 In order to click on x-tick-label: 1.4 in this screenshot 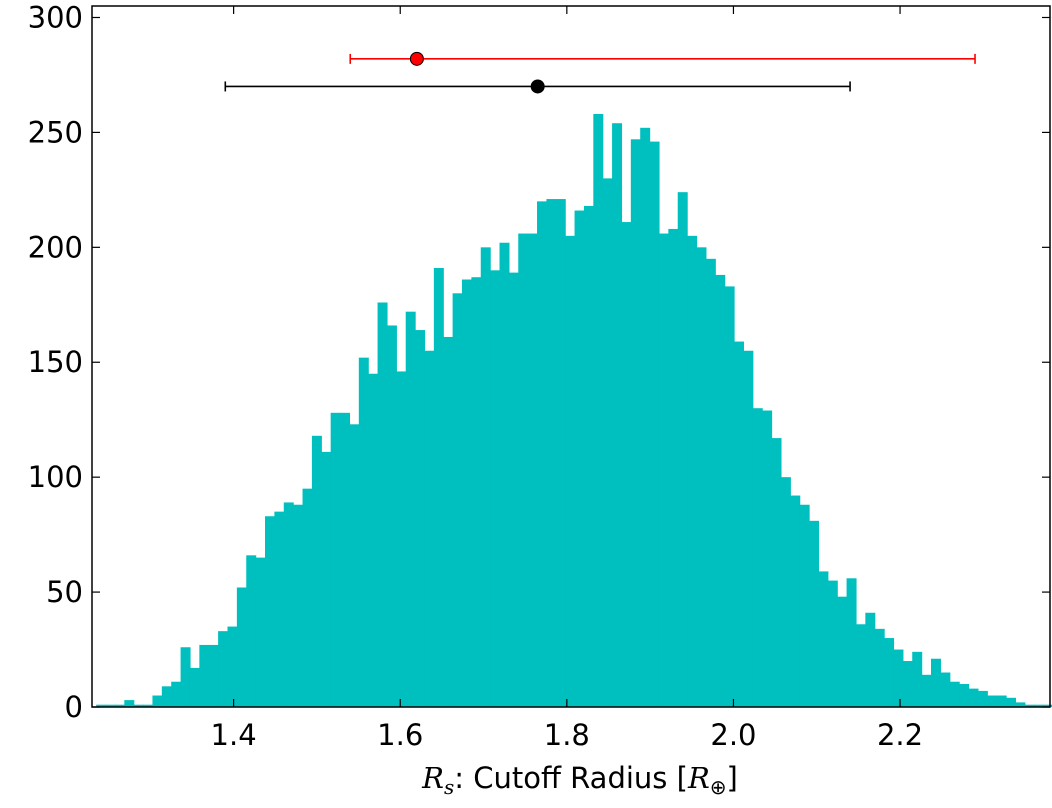, I will do `click(234, 735)`.